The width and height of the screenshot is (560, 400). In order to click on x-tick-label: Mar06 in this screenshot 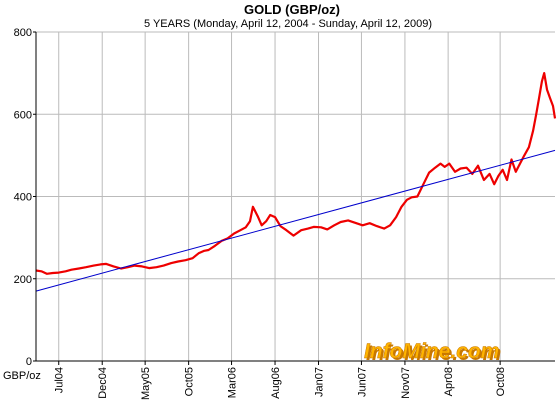, I will do `click(233, 382)`.